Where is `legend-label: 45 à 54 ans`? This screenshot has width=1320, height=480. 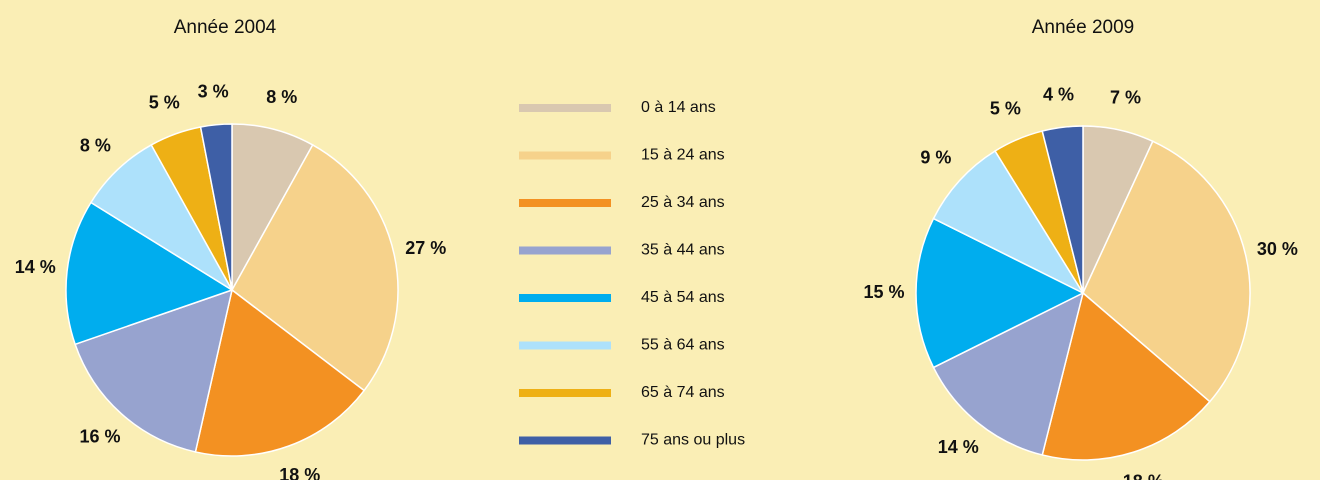
legend-label: 45 à 54 ans is located at coordinates (683, 297).